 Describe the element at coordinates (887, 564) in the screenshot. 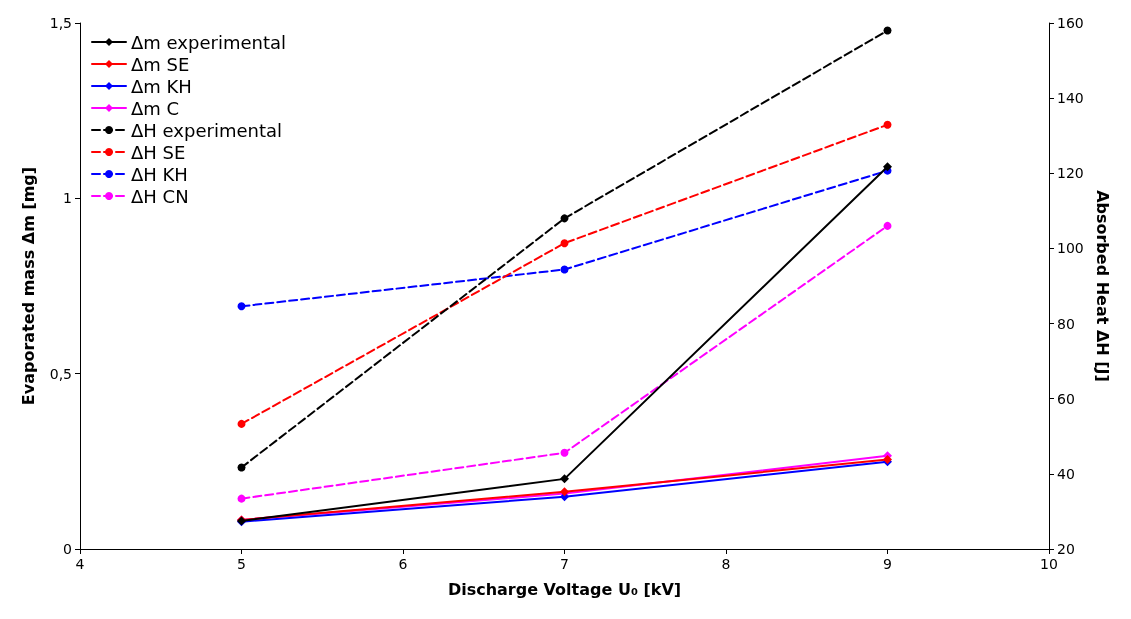

I see `x-tick-label: 9` at that location.